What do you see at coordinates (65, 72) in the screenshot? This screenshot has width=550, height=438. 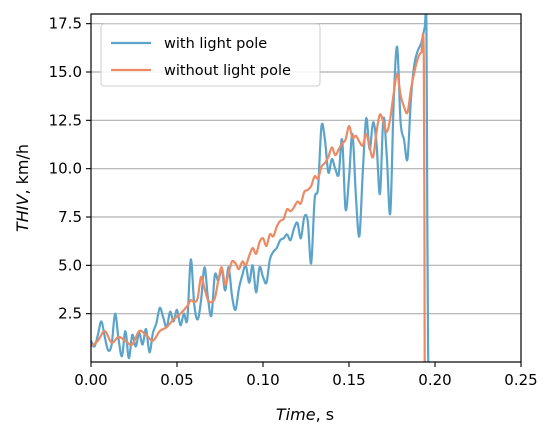 I see `y-tick-label: 15.0` at bounding box center [65, 72].